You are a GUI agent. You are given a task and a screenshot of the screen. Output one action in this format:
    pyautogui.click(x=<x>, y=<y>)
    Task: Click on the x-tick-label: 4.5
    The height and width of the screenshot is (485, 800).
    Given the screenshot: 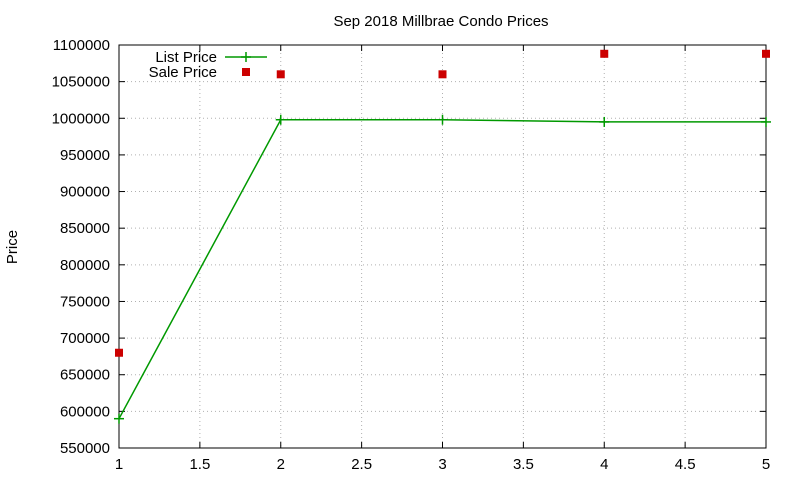 What is the action you would take?
    pyautogui.click(x=685, y=464)
    